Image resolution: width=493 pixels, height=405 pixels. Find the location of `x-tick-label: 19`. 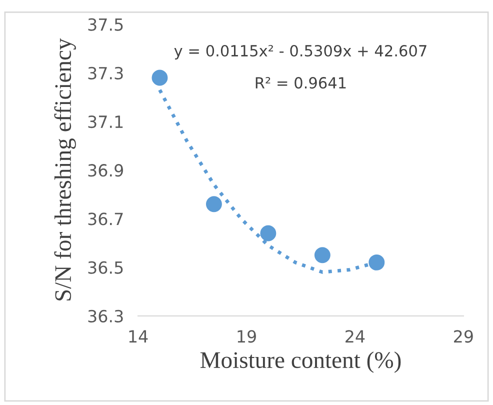

x-tick-label: 19 is located at coordinates (247, 336).